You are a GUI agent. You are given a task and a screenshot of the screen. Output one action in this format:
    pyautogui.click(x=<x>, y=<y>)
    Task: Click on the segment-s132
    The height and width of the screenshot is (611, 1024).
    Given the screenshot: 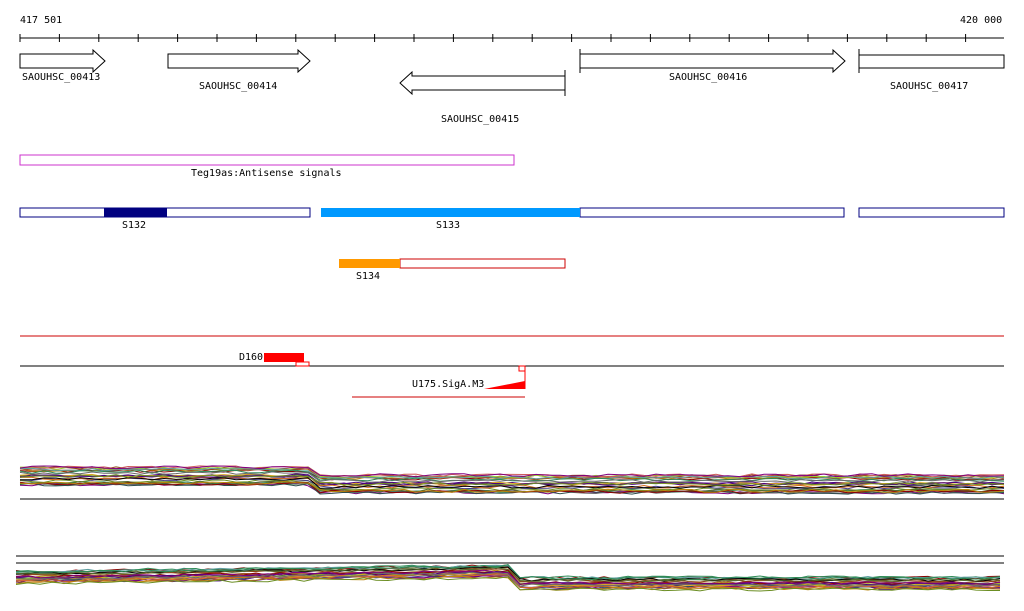 What is the action you would take?
    pyautogui.click(x=135, y=212)
    